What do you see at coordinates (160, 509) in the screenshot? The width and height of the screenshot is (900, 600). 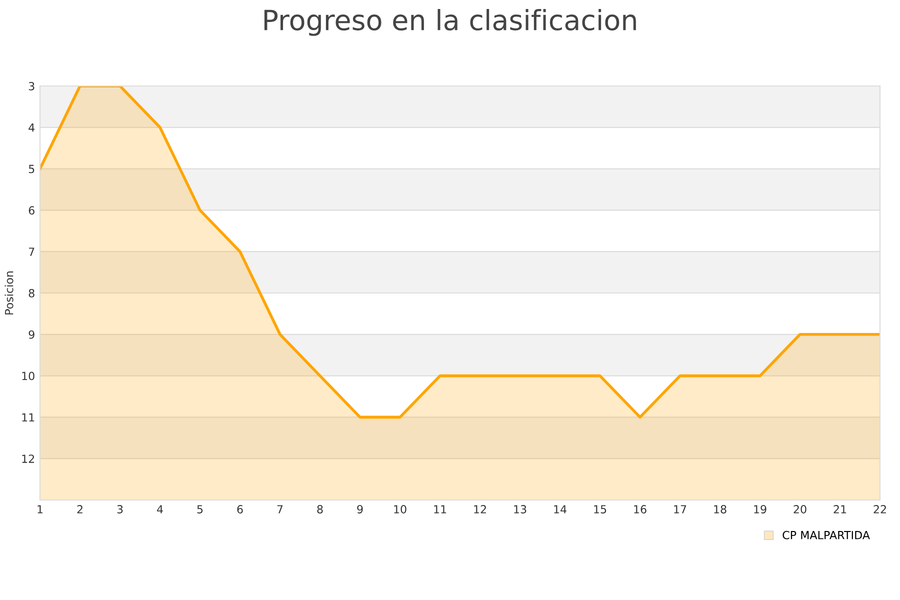 I see `x-tick-label: 4` at bounding box center [160, 509].